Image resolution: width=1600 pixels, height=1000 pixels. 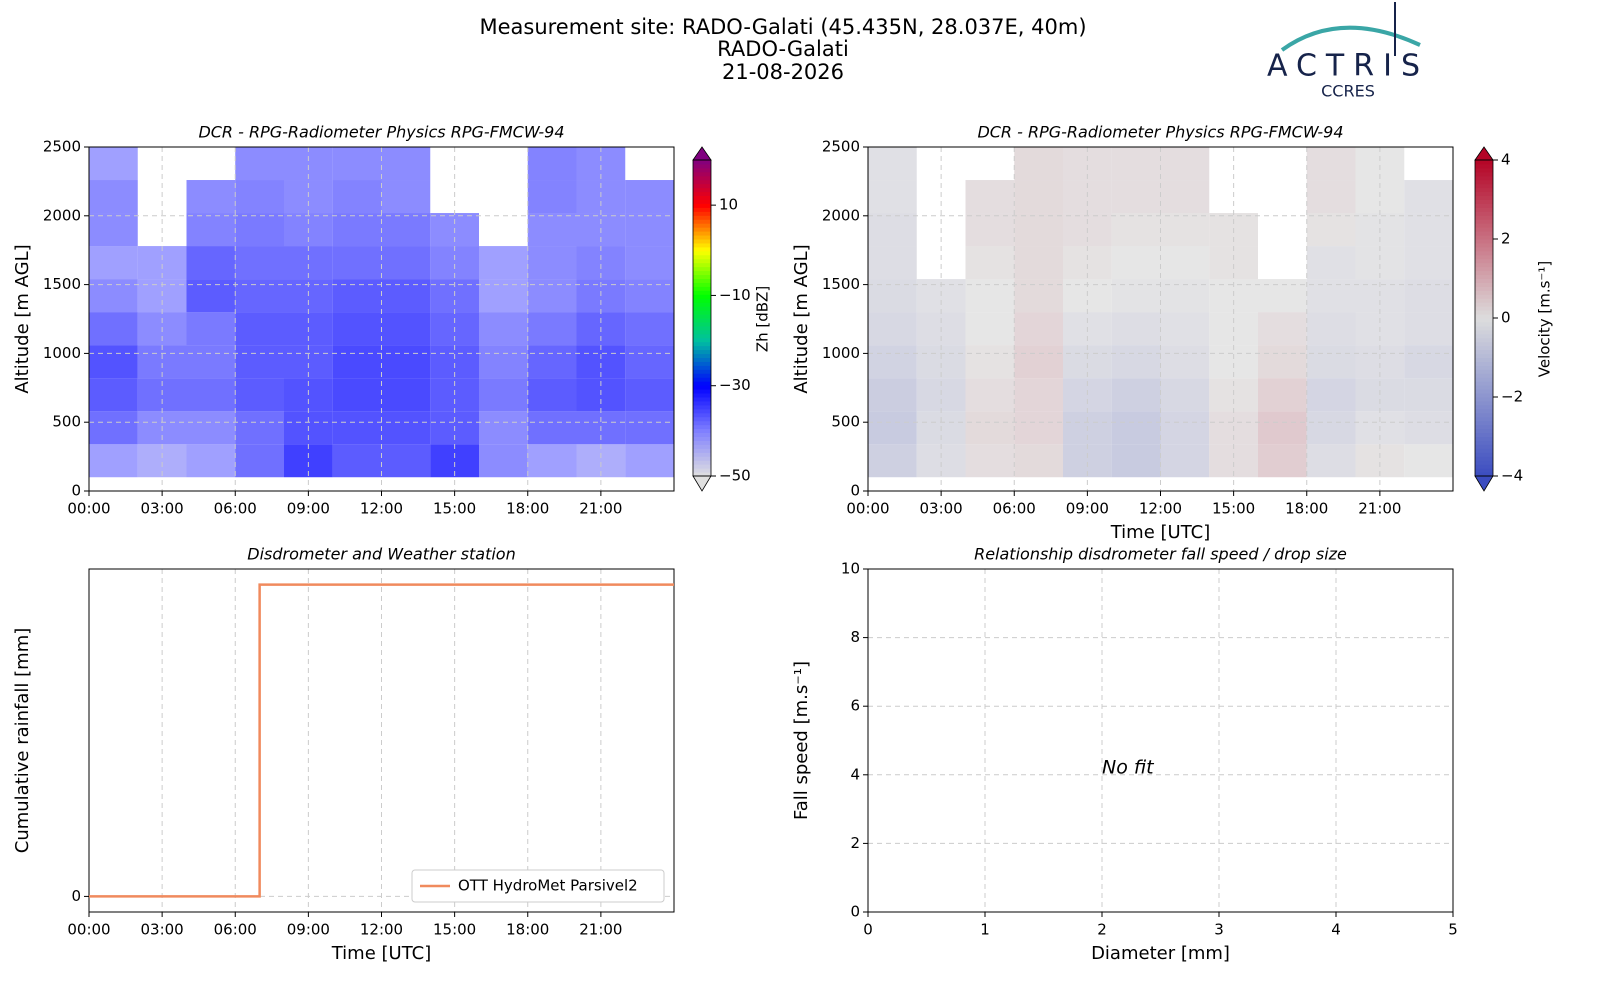 I want to click on x-tick-label: 03:00, so click(x=162, y=509).